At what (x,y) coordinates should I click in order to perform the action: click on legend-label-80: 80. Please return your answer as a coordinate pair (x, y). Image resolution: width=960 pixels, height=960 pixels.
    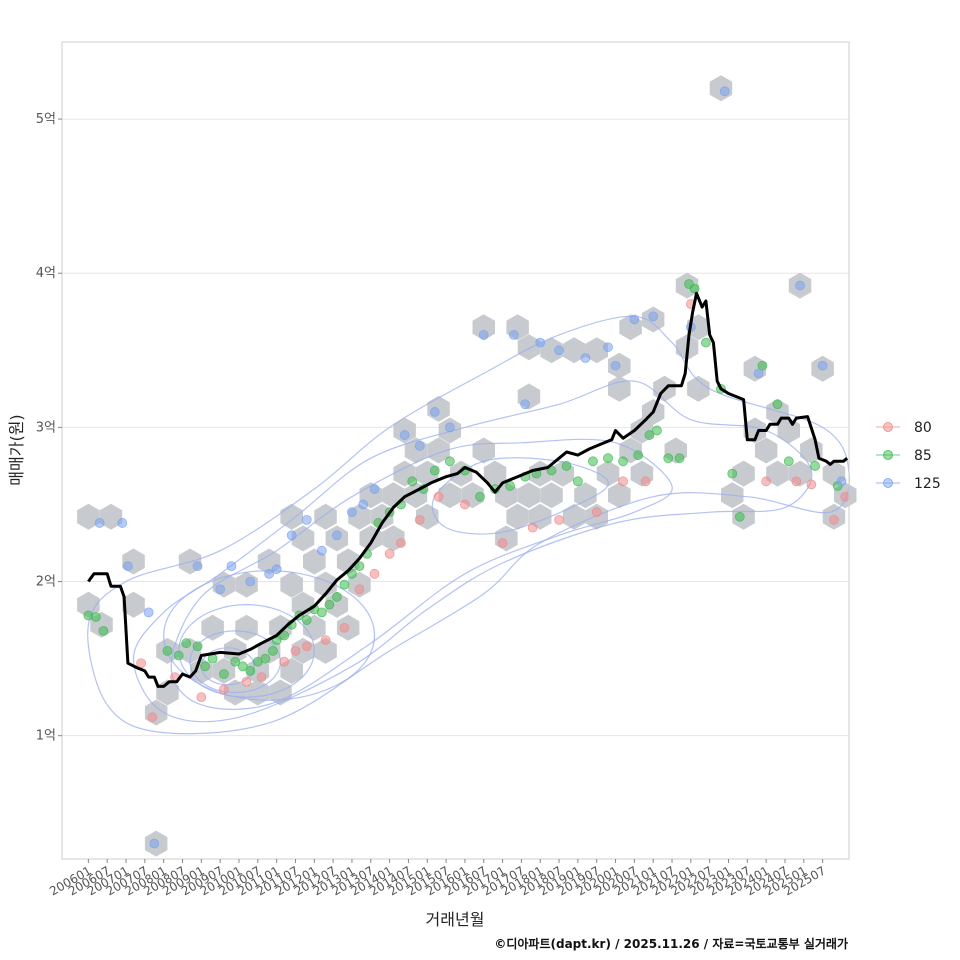
    Looking at the image, I should click on (923, 428).